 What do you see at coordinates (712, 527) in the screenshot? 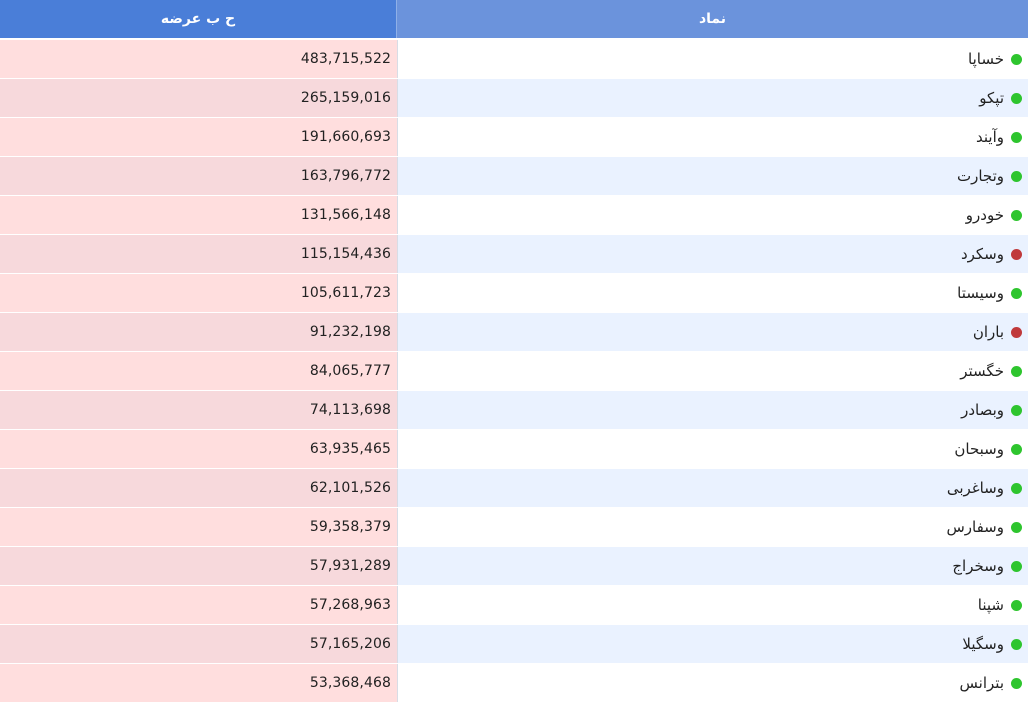
I see `symbol-cell: وسفارس` at bounding box center [712, 527].